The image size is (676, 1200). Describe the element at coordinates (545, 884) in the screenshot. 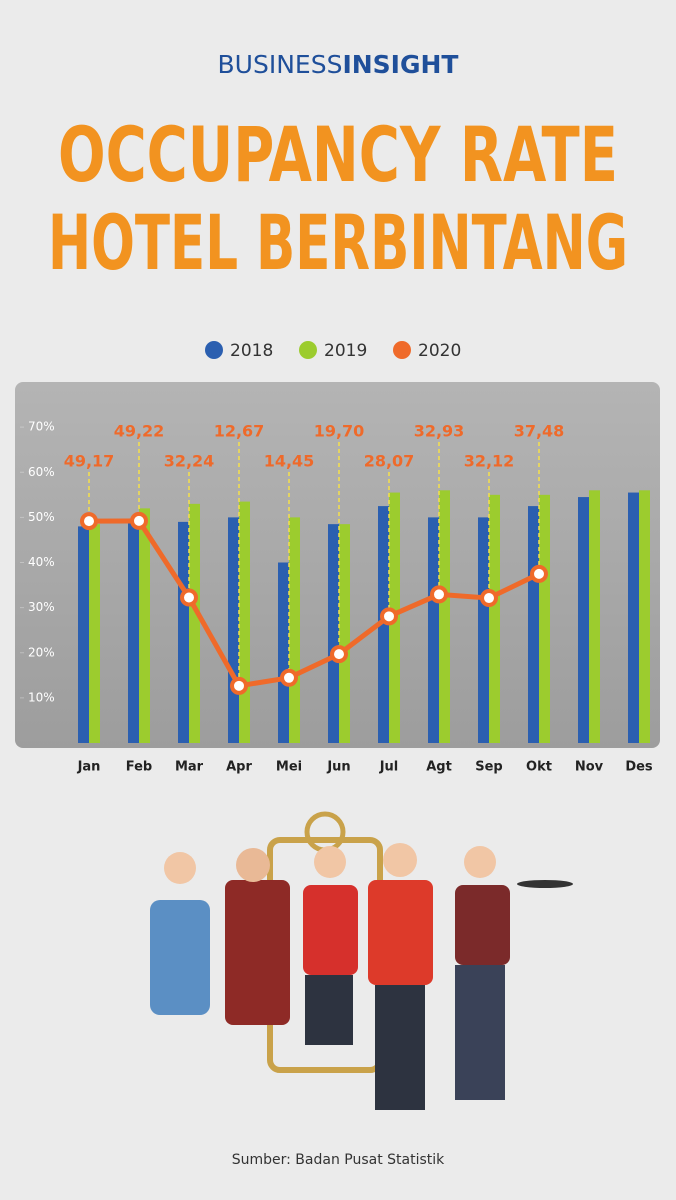

I see `tray` at that location.